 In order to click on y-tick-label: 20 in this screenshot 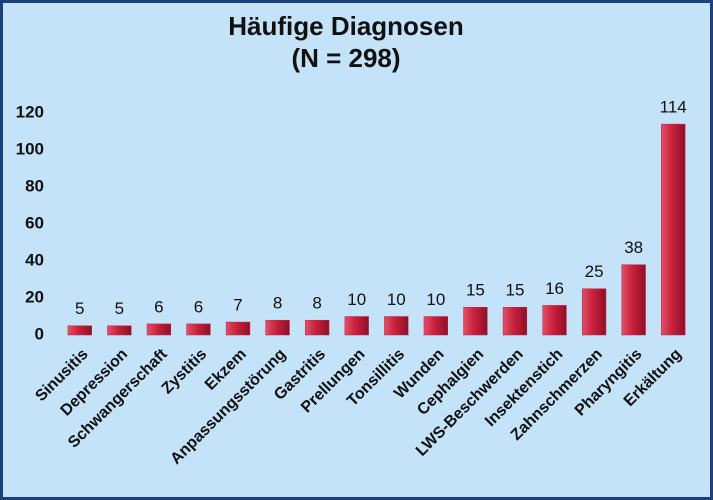, I will do `click(34, 296)`.